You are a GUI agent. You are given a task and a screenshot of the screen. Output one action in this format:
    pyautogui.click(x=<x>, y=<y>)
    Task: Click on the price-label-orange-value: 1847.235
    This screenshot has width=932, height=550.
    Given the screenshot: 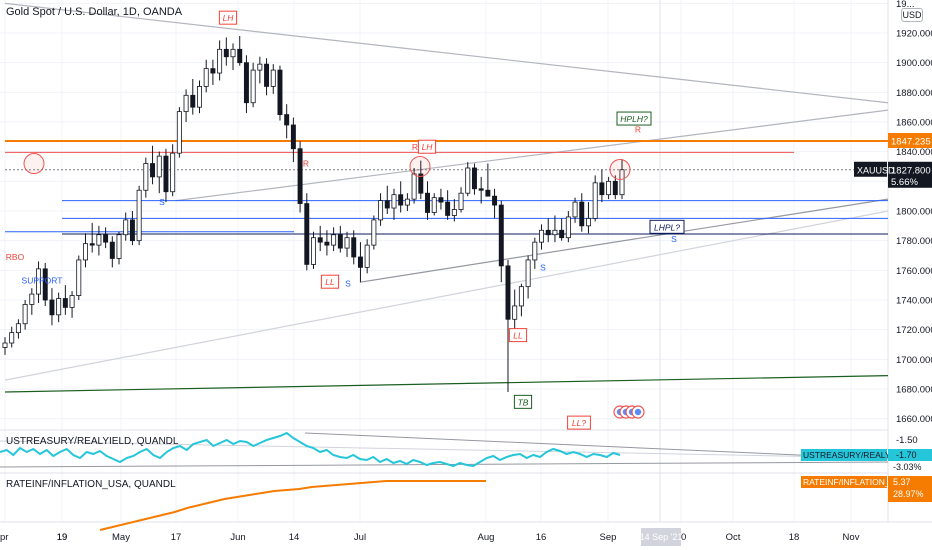 What is the action you would take?
    pyautogui.click(x=911, y=141)
    